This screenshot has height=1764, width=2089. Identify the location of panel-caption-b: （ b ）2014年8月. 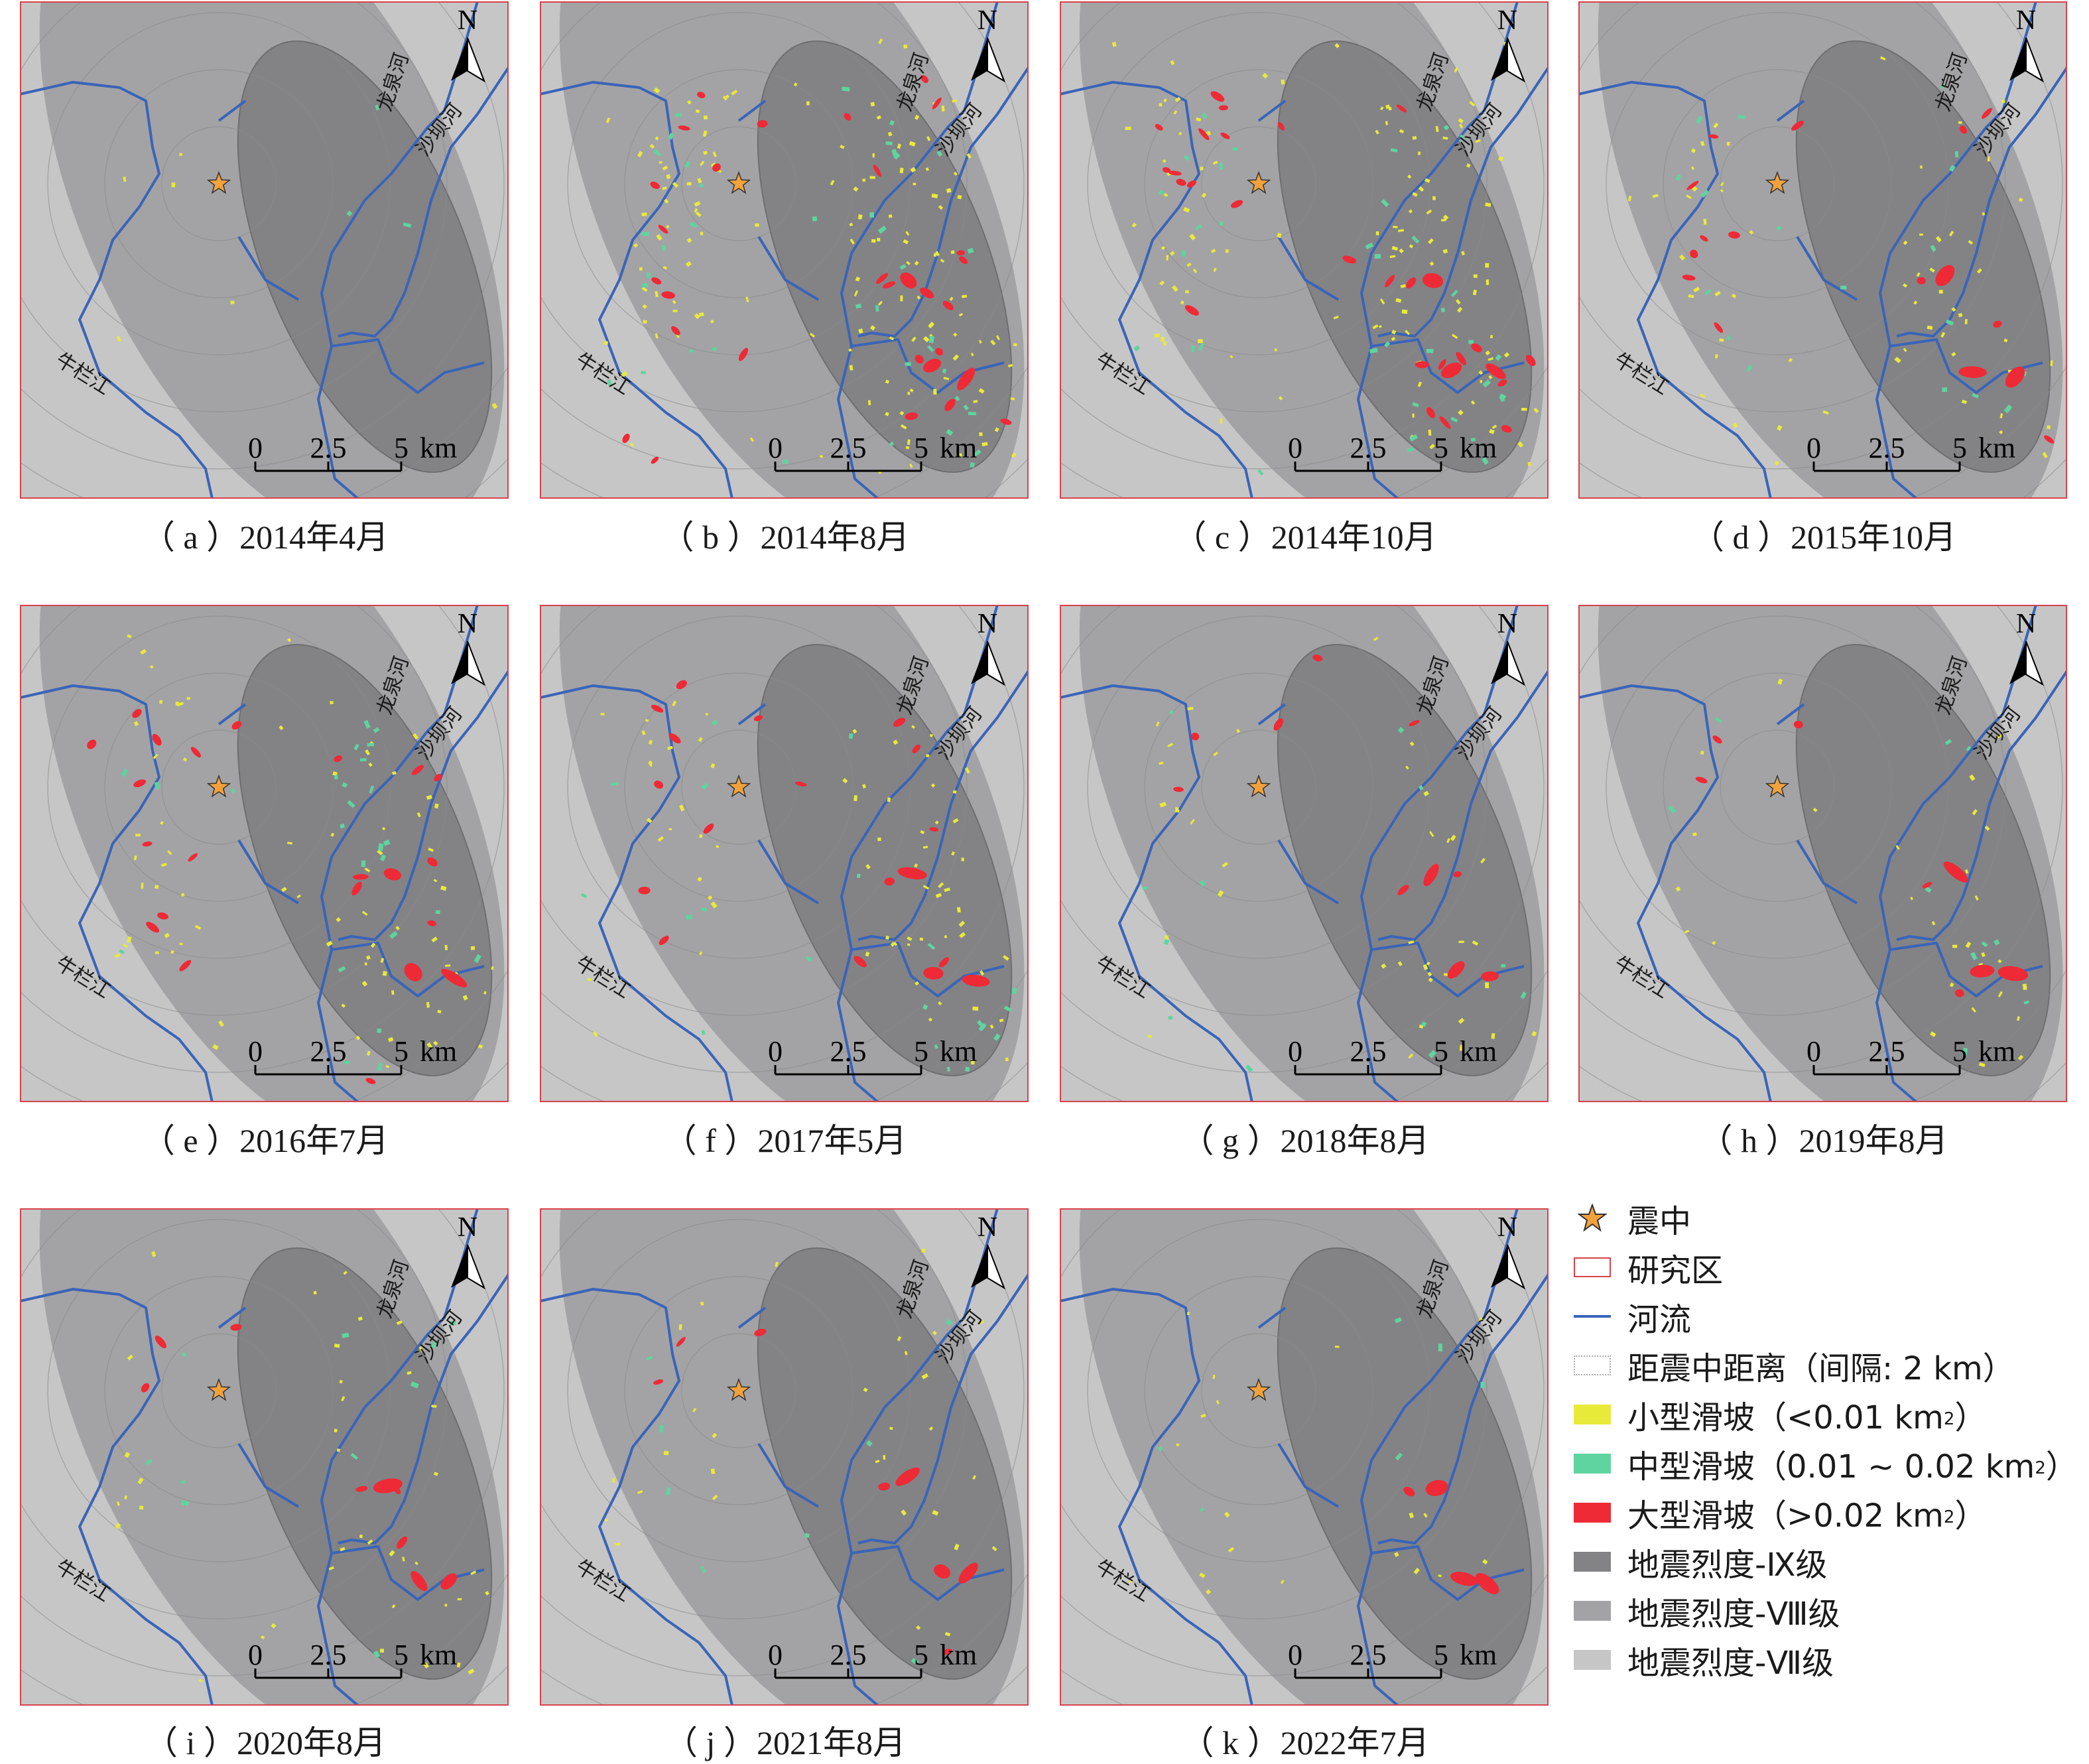
(786, 537).